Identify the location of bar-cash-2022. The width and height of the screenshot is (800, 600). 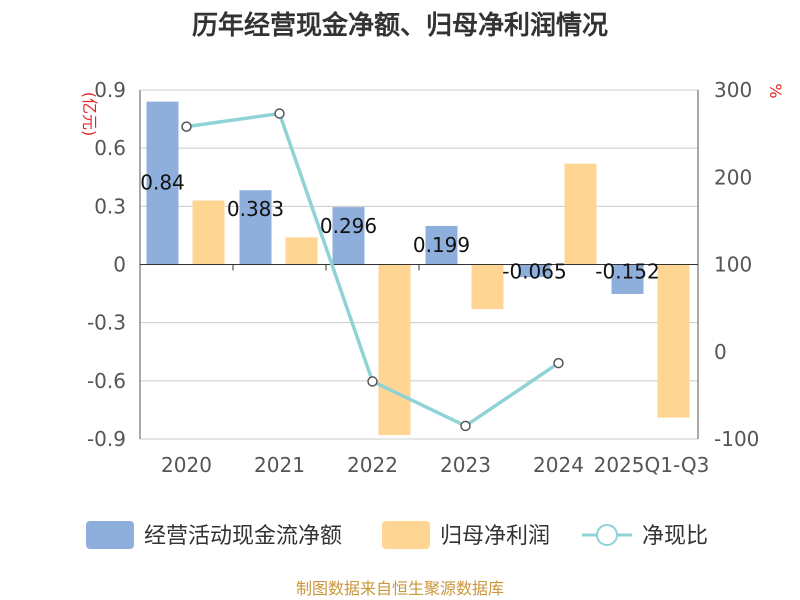
(348, 236).